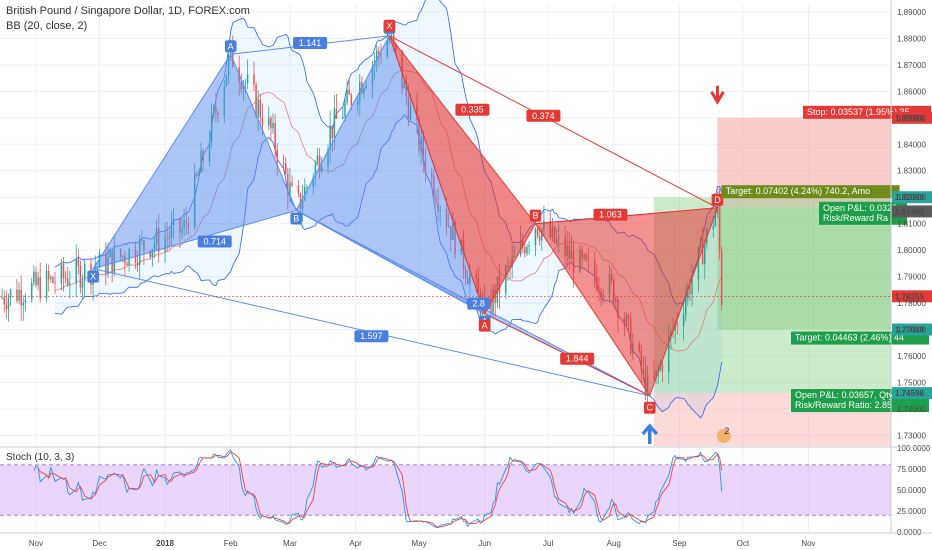  What do you see at coordinates (911, 382) in the screenshot?
I see `price-tick-label: 1.75000` at bounding box center [911, 382].